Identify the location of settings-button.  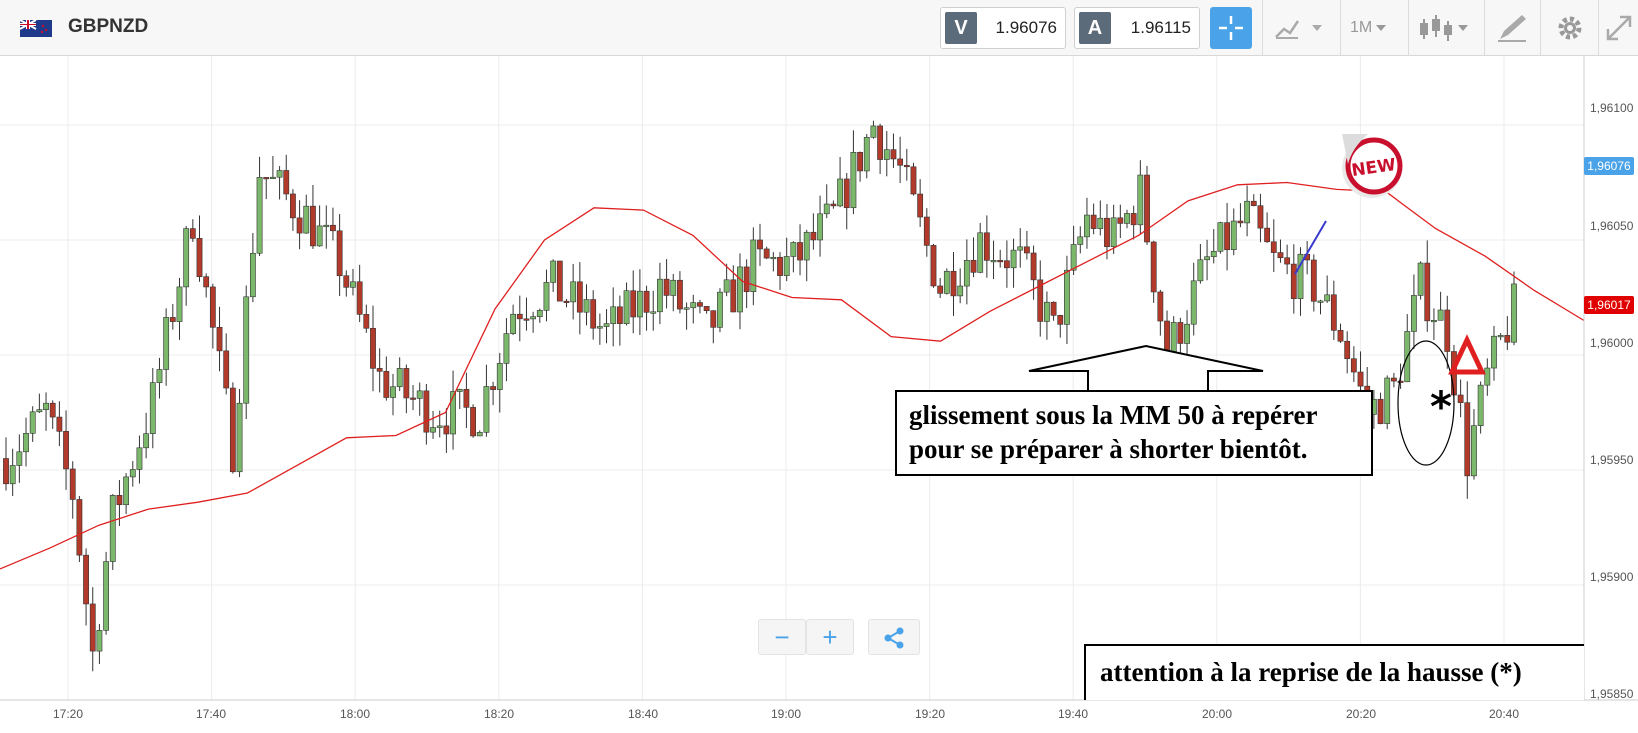
(1570, 28).